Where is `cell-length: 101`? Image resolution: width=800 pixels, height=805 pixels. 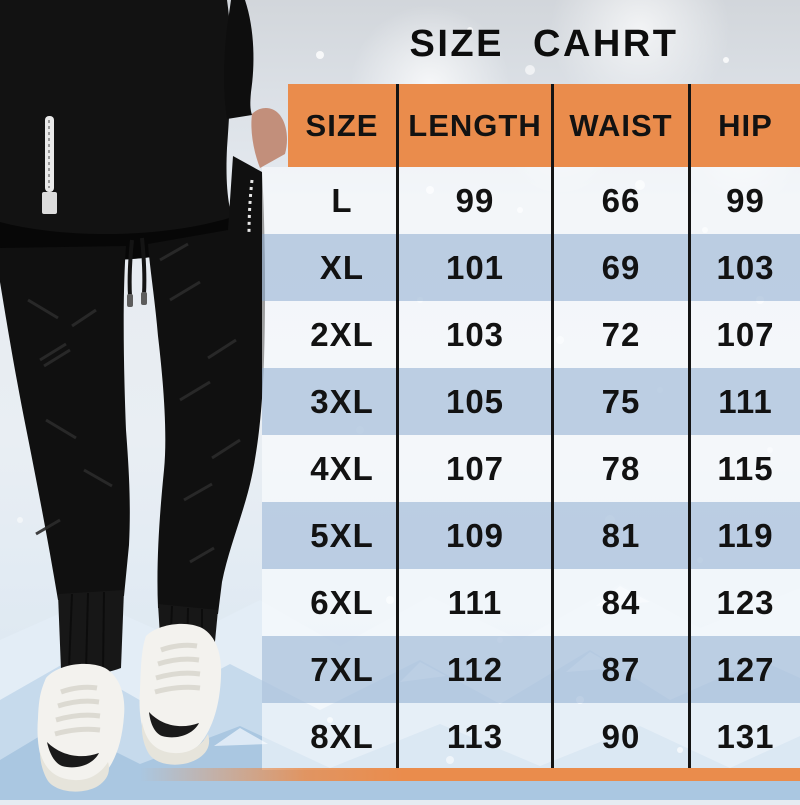 cell-length: 101 is located at coordinates (473, 267).